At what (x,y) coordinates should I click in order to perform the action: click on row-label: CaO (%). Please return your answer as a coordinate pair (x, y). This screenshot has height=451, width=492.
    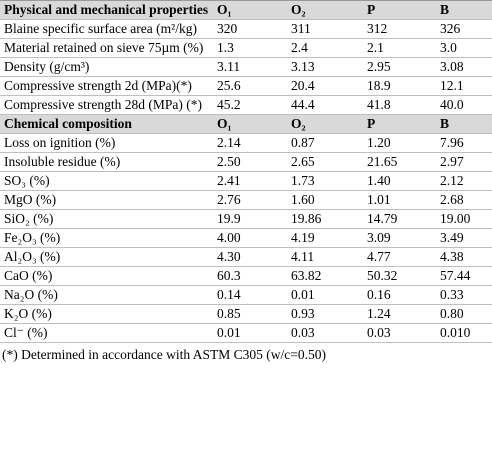
    Looking at the image, I should click on (106, 276).